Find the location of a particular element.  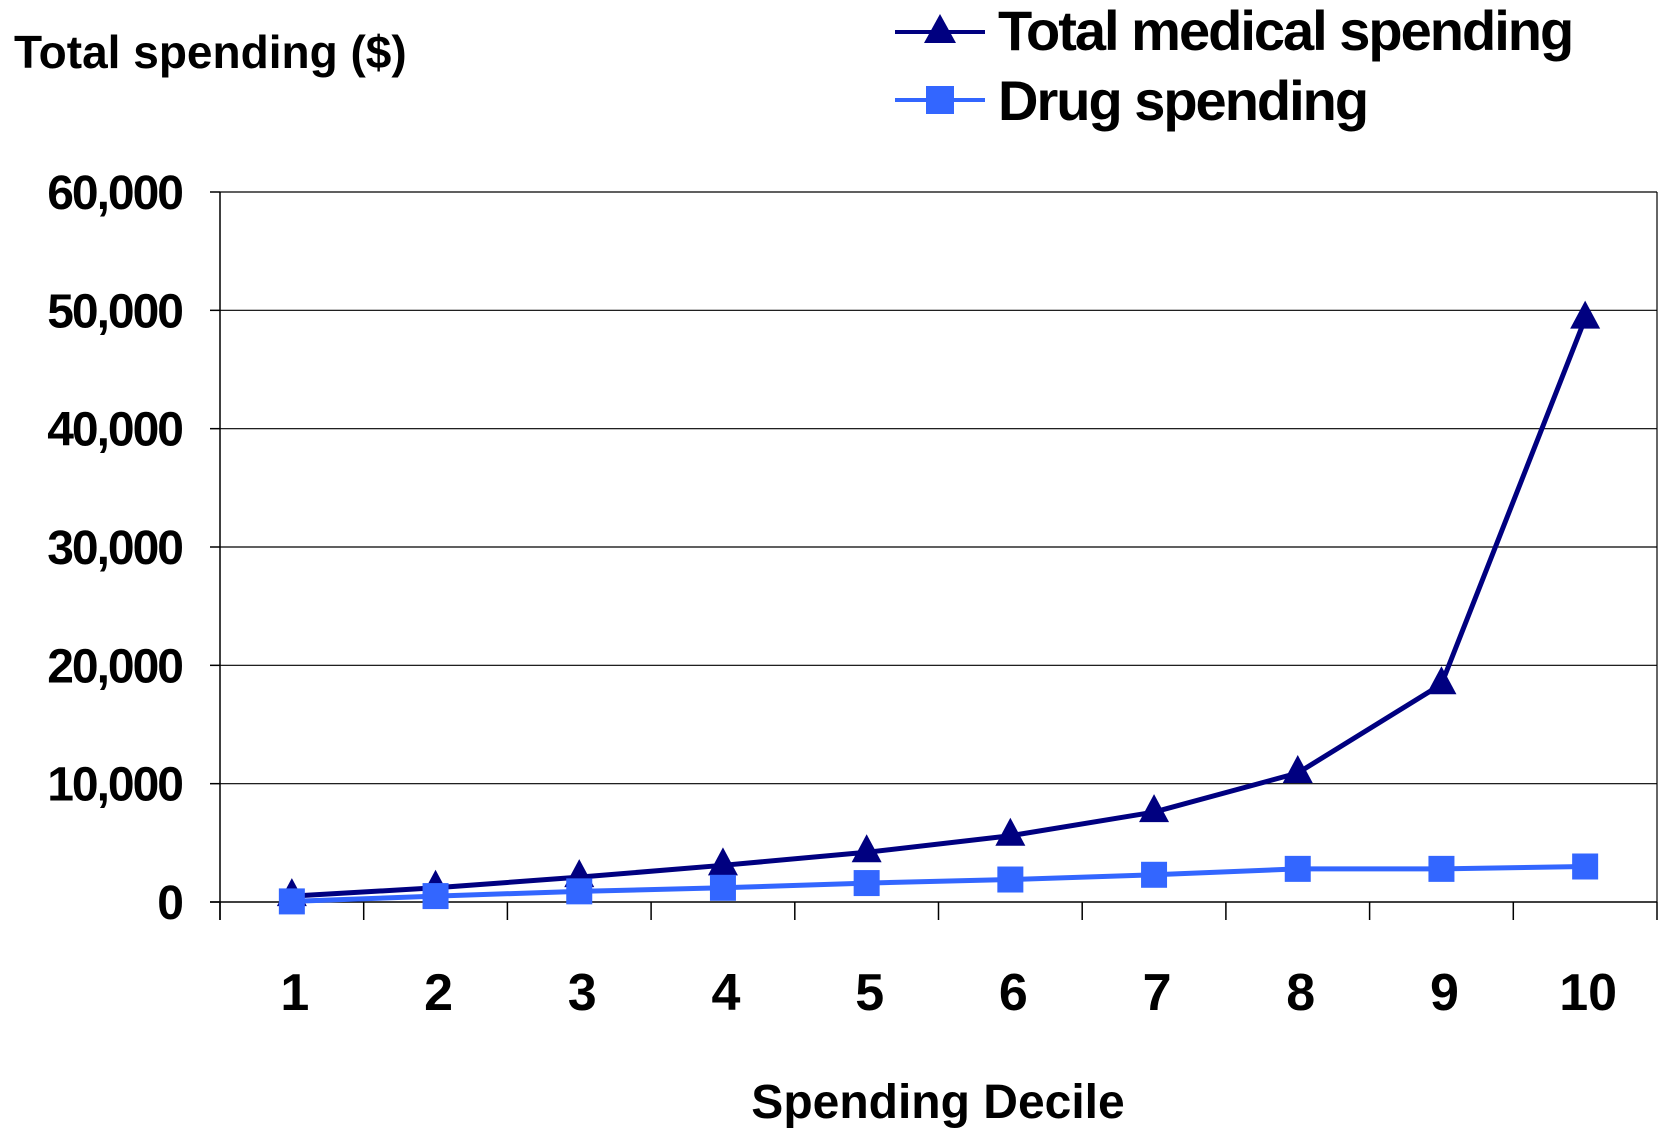

x-tick-label-5: 5 is located at coordinates (869, 993).